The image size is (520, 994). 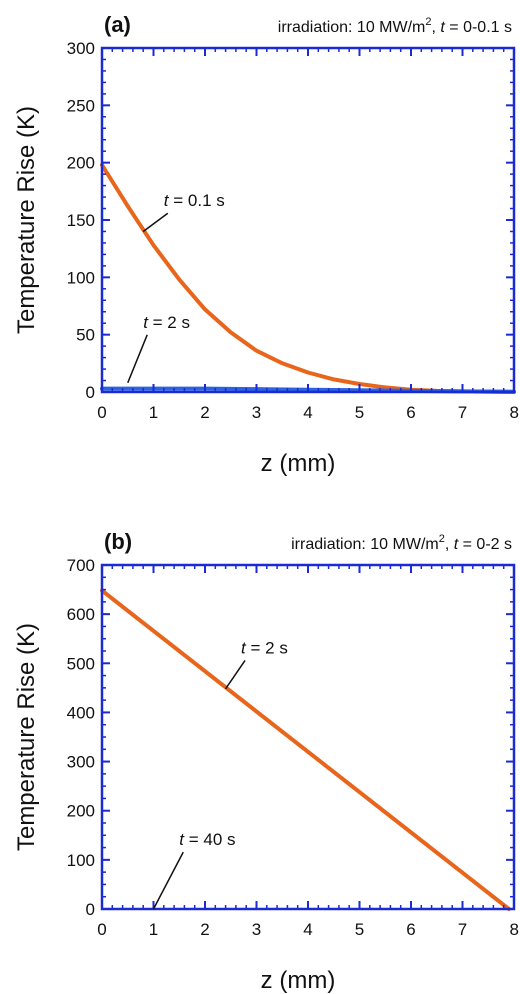 What do you see at coordinates (81, 663) in the screenshot?
I see `y-tick-label: 500` at bounding box center [81, 663].